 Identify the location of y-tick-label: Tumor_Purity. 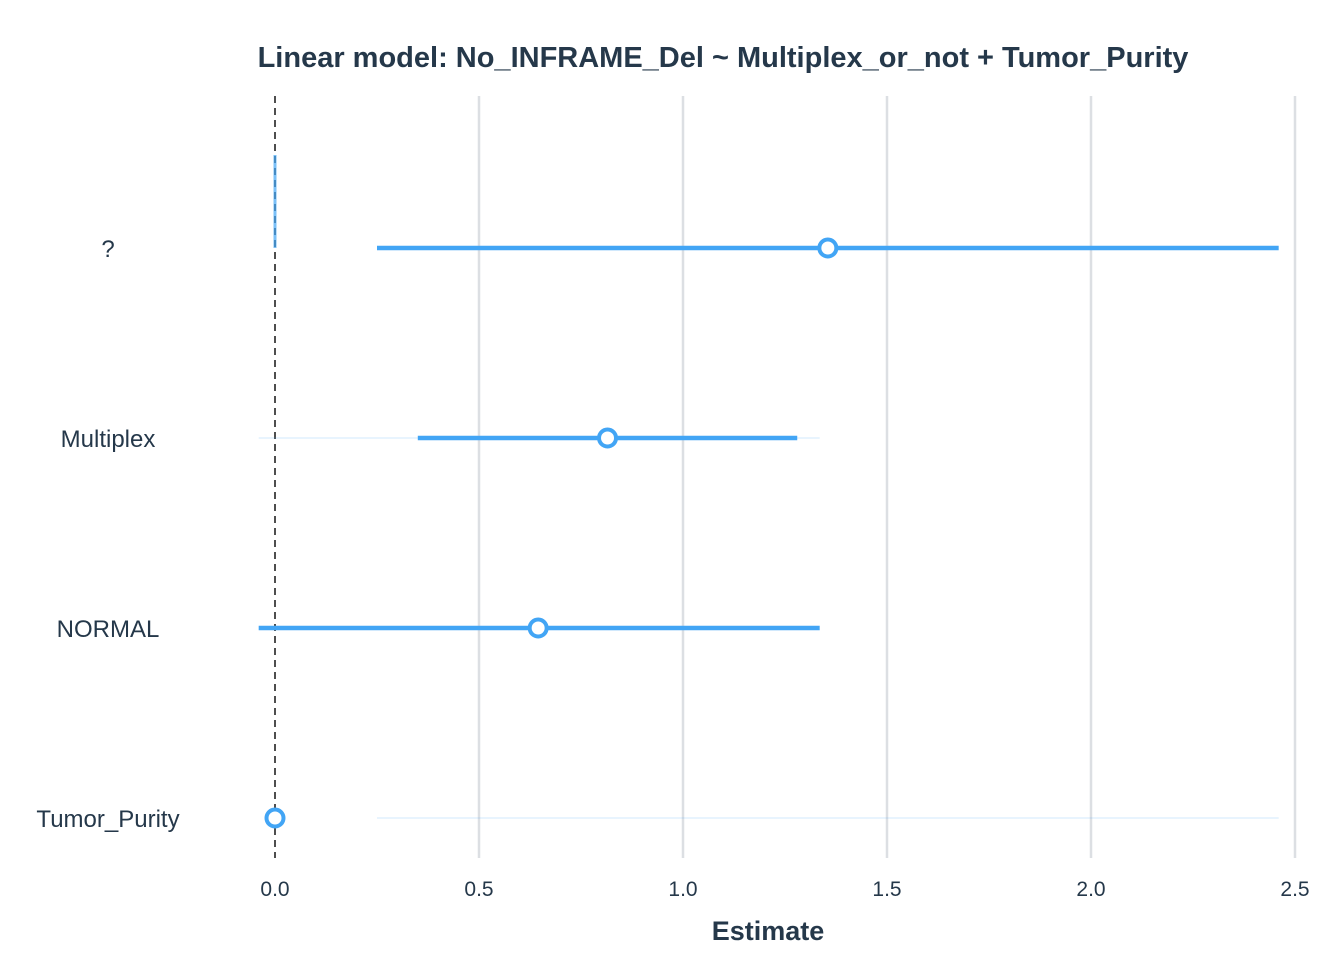
(107, 819).